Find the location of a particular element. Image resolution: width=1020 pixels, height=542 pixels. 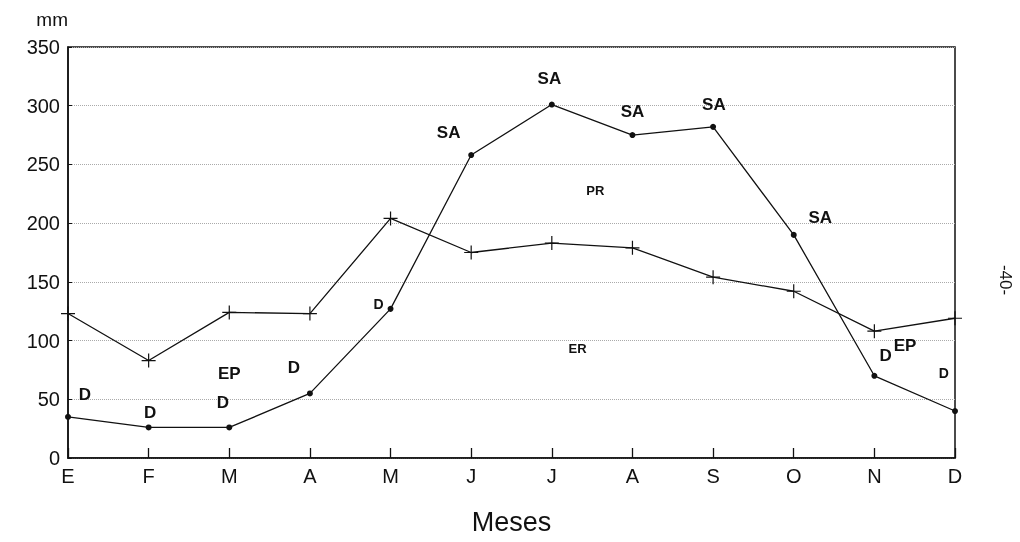

x-tick-label: N is located at coordinates (874, 476).